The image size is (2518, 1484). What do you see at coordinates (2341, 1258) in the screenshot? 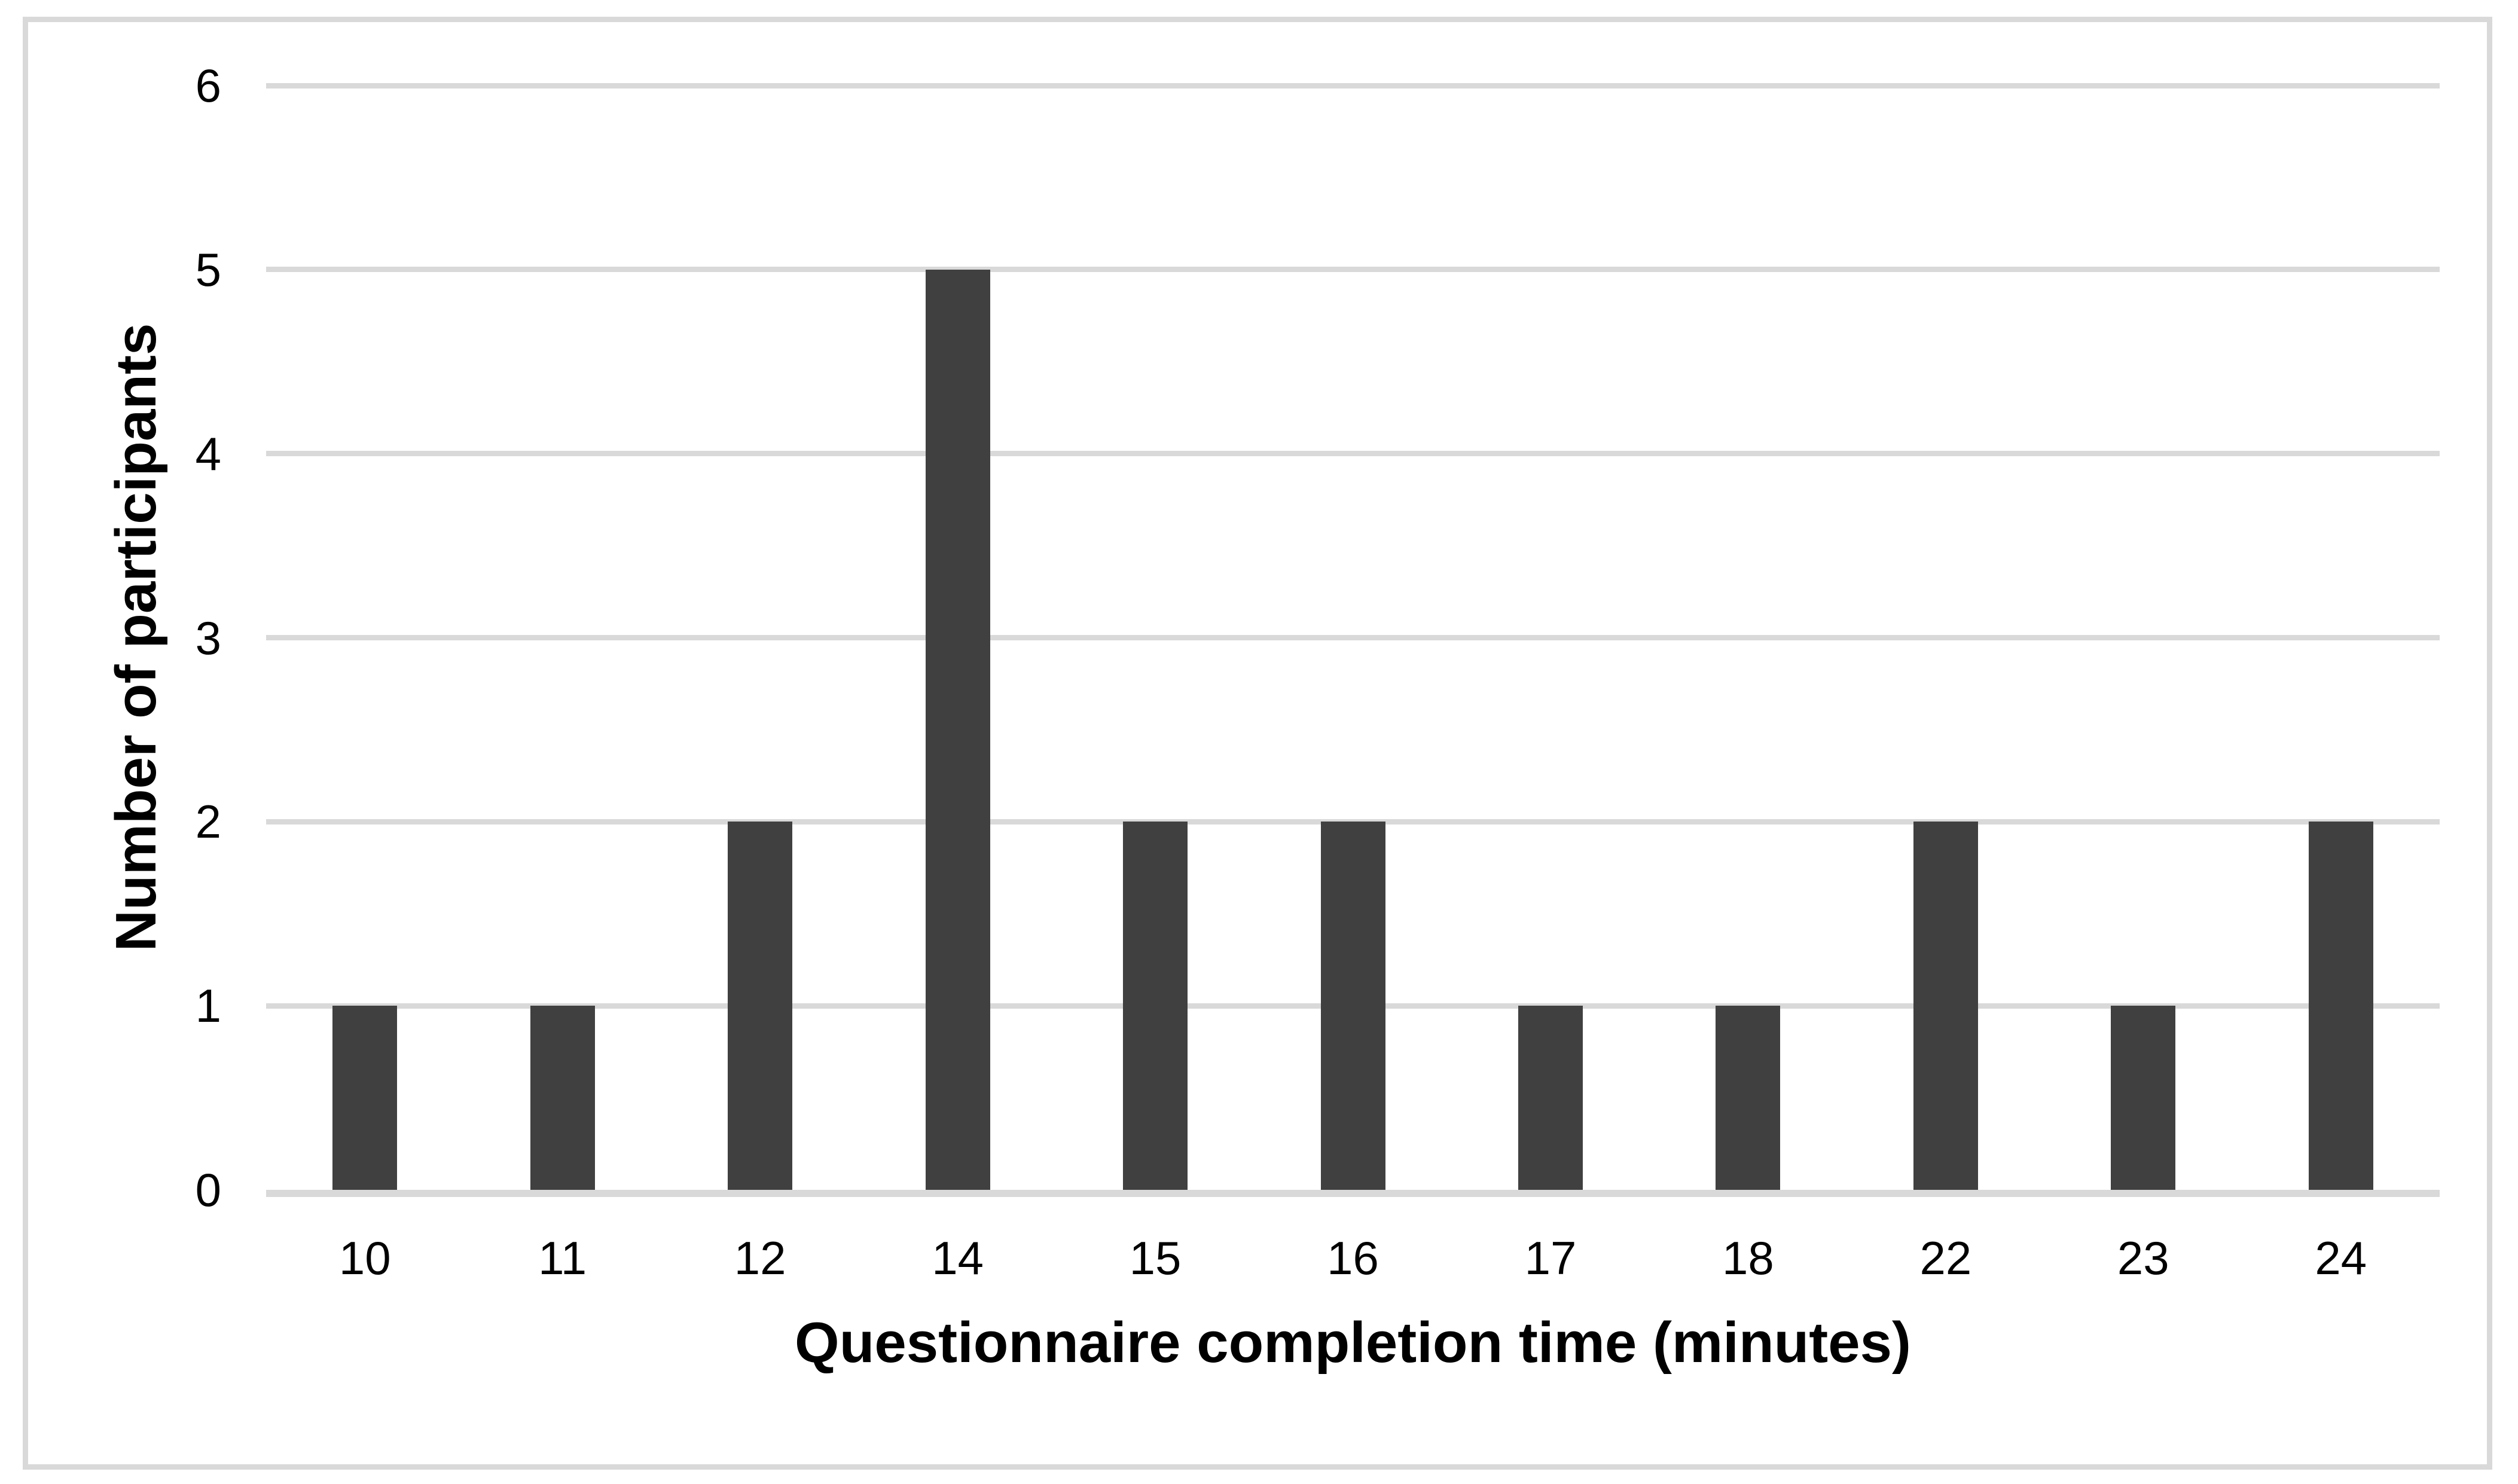
I see `x-tick-label: 24` at bounding box center [2341, 1258].